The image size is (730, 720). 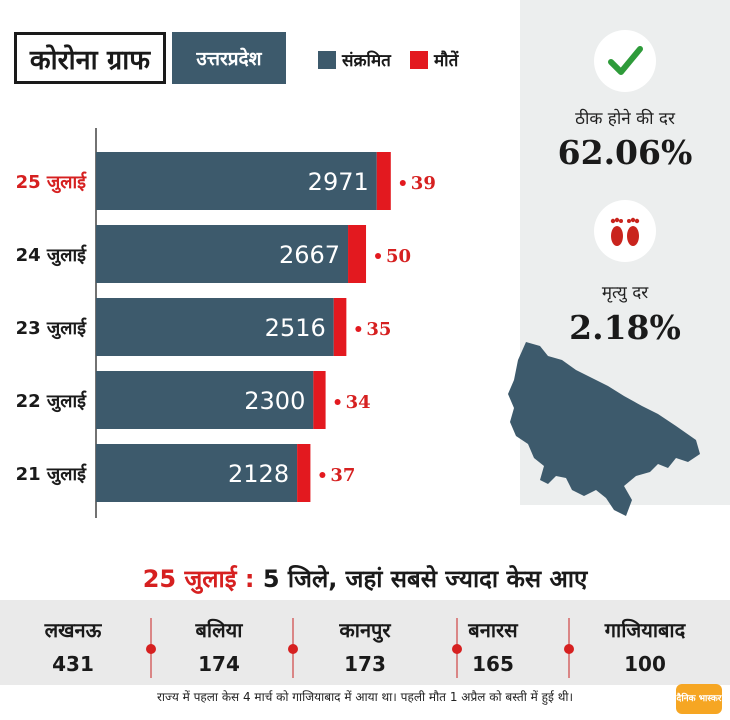 I want to click on region-tag: उत्तरप्रदेश, so click(x=229, y=58).